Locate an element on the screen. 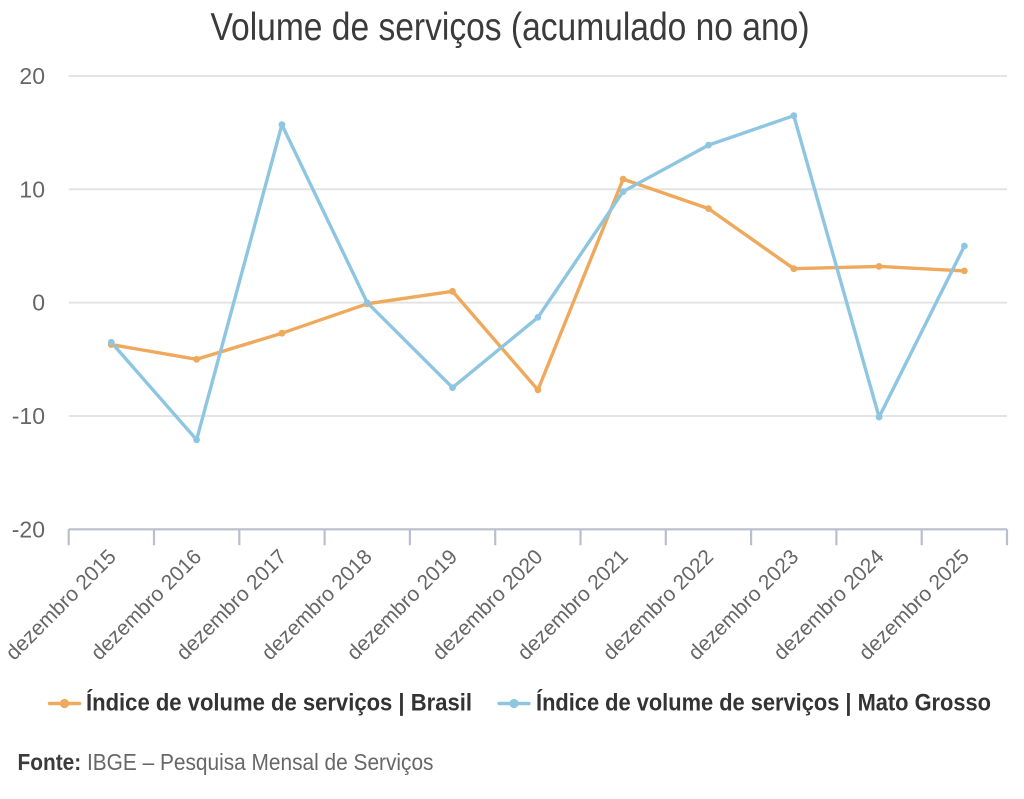 Image resolution: width=1024 pixels, height=799 pixels. svg-text:Volume de serviços (acumulado: Volume de serviços (acumulado no ano) is located at coordinates (510, 27).